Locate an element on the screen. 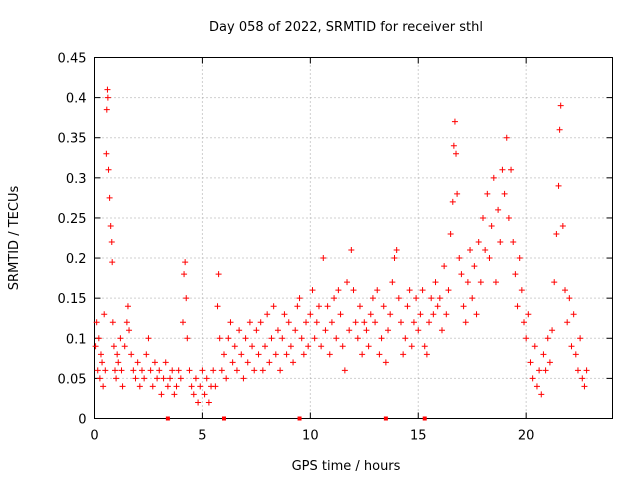  x-tick-label: 15 is located at coordinates (418, 436).